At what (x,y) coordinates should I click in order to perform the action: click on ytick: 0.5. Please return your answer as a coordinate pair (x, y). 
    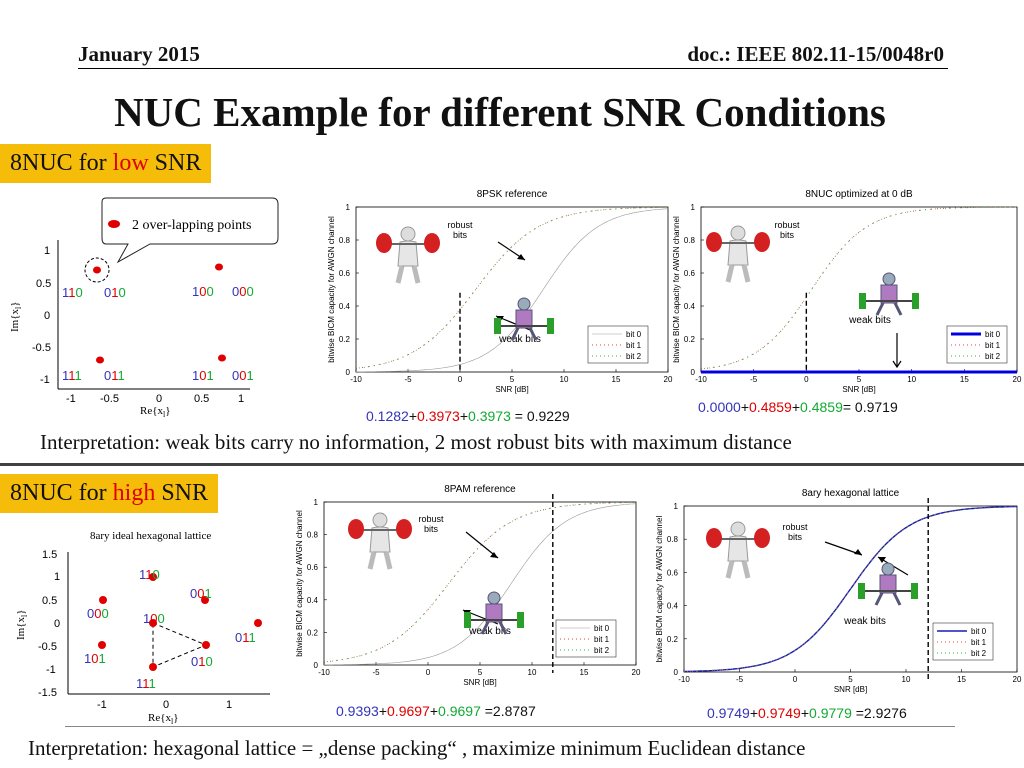
    Looking at the image, I should click on (43, 284).